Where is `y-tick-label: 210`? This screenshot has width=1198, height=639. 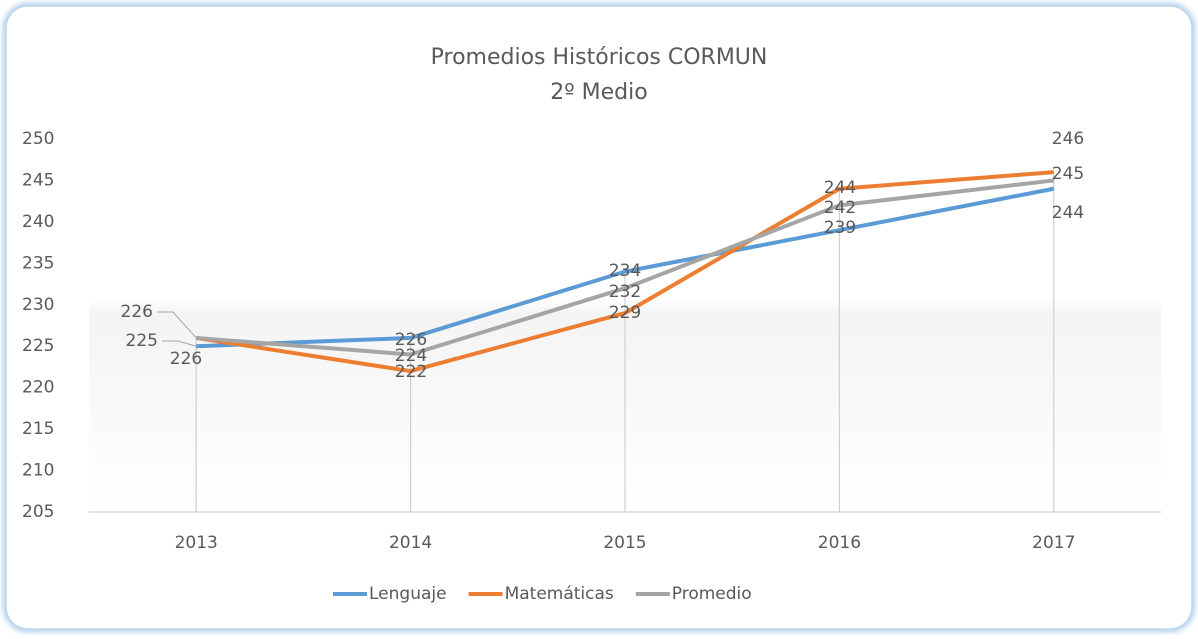
y-tick-label: 210 is located at coordinates (38, 471).